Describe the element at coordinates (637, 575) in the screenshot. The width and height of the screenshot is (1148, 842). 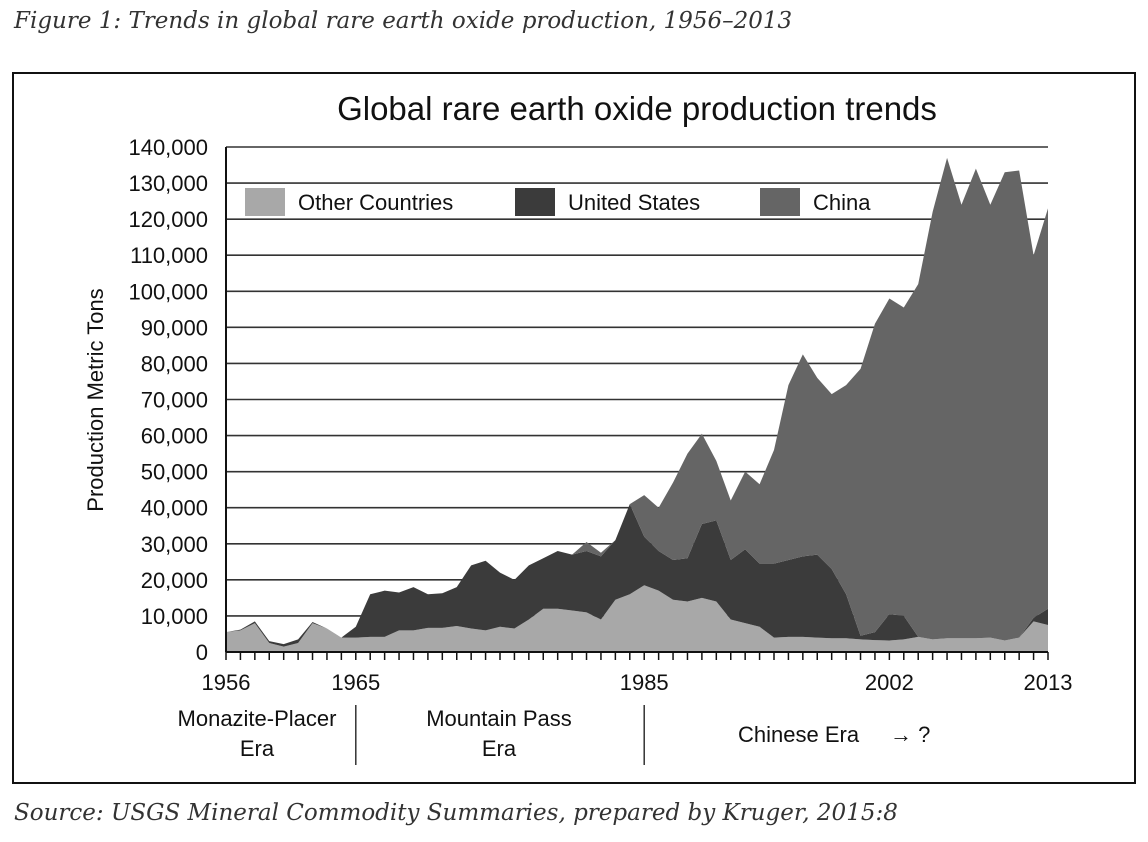
I see `area-united-states` at that location.